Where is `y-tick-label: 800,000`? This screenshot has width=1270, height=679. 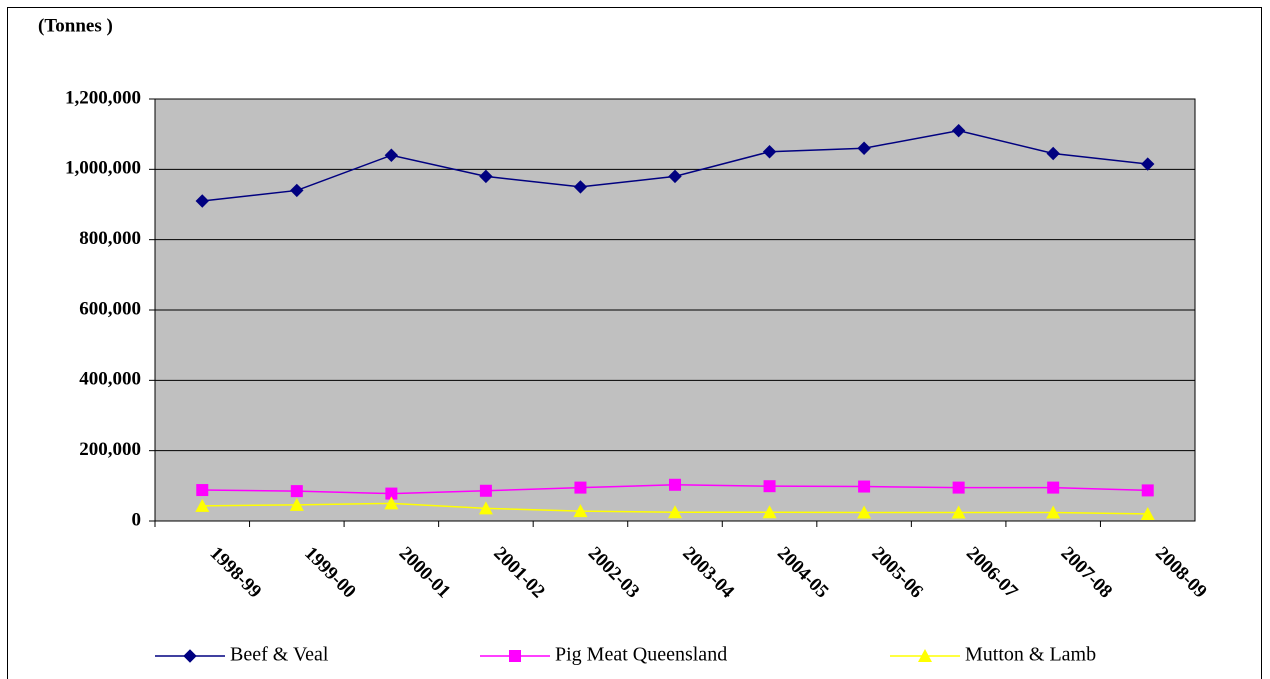
y-tick-label: 800,000 is located at coordinates (110, 238).